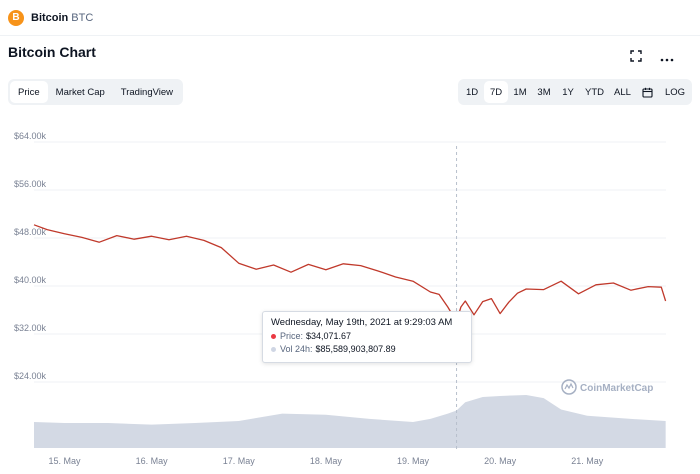  I want to click on x-tick-label: 15. May, so click(64, 461).